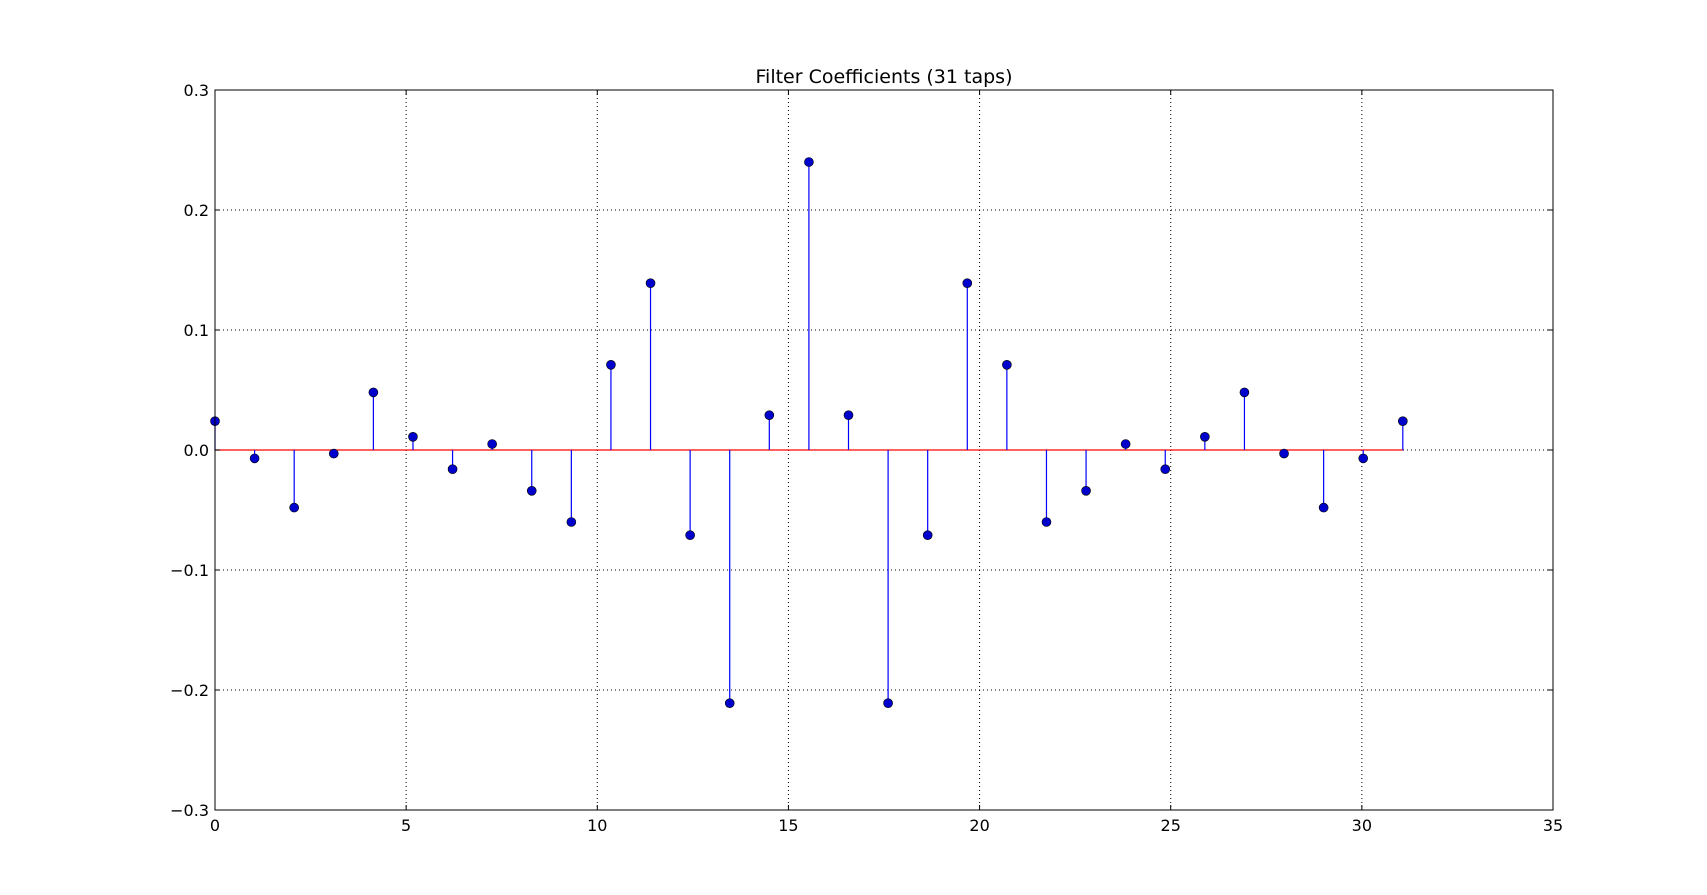  What do you see at coordinates (886, 825) in the screenshot?
I see `x-tick-labels: 0 5 10 15 20 25 30 35` at bounding box center [886, 825].